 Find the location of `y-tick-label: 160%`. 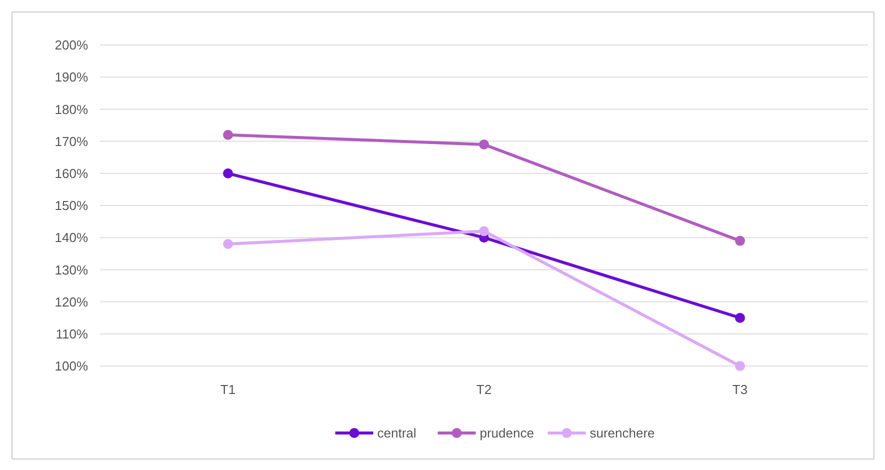

y-tick-label: 160% is located at coordinates (71, 173).